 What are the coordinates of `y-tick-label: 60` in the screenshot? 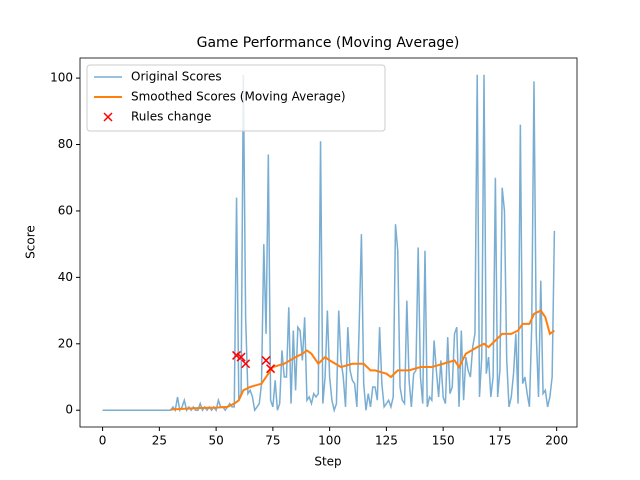 It's located at (65, 210).